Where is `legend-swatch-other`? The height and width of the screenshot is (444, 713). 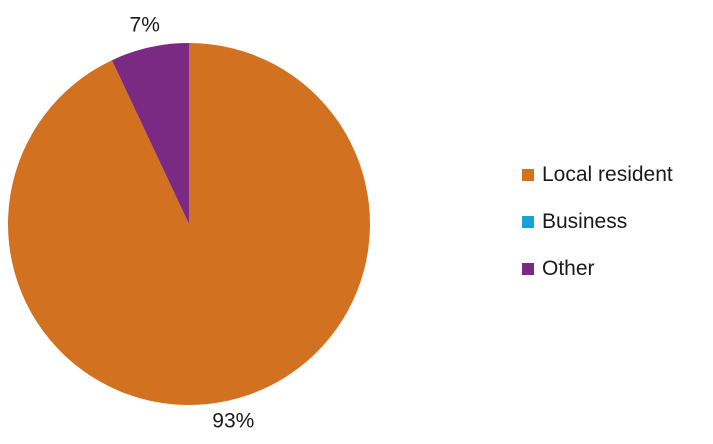
legend-swatch-other is located at coordinates (528, 269).